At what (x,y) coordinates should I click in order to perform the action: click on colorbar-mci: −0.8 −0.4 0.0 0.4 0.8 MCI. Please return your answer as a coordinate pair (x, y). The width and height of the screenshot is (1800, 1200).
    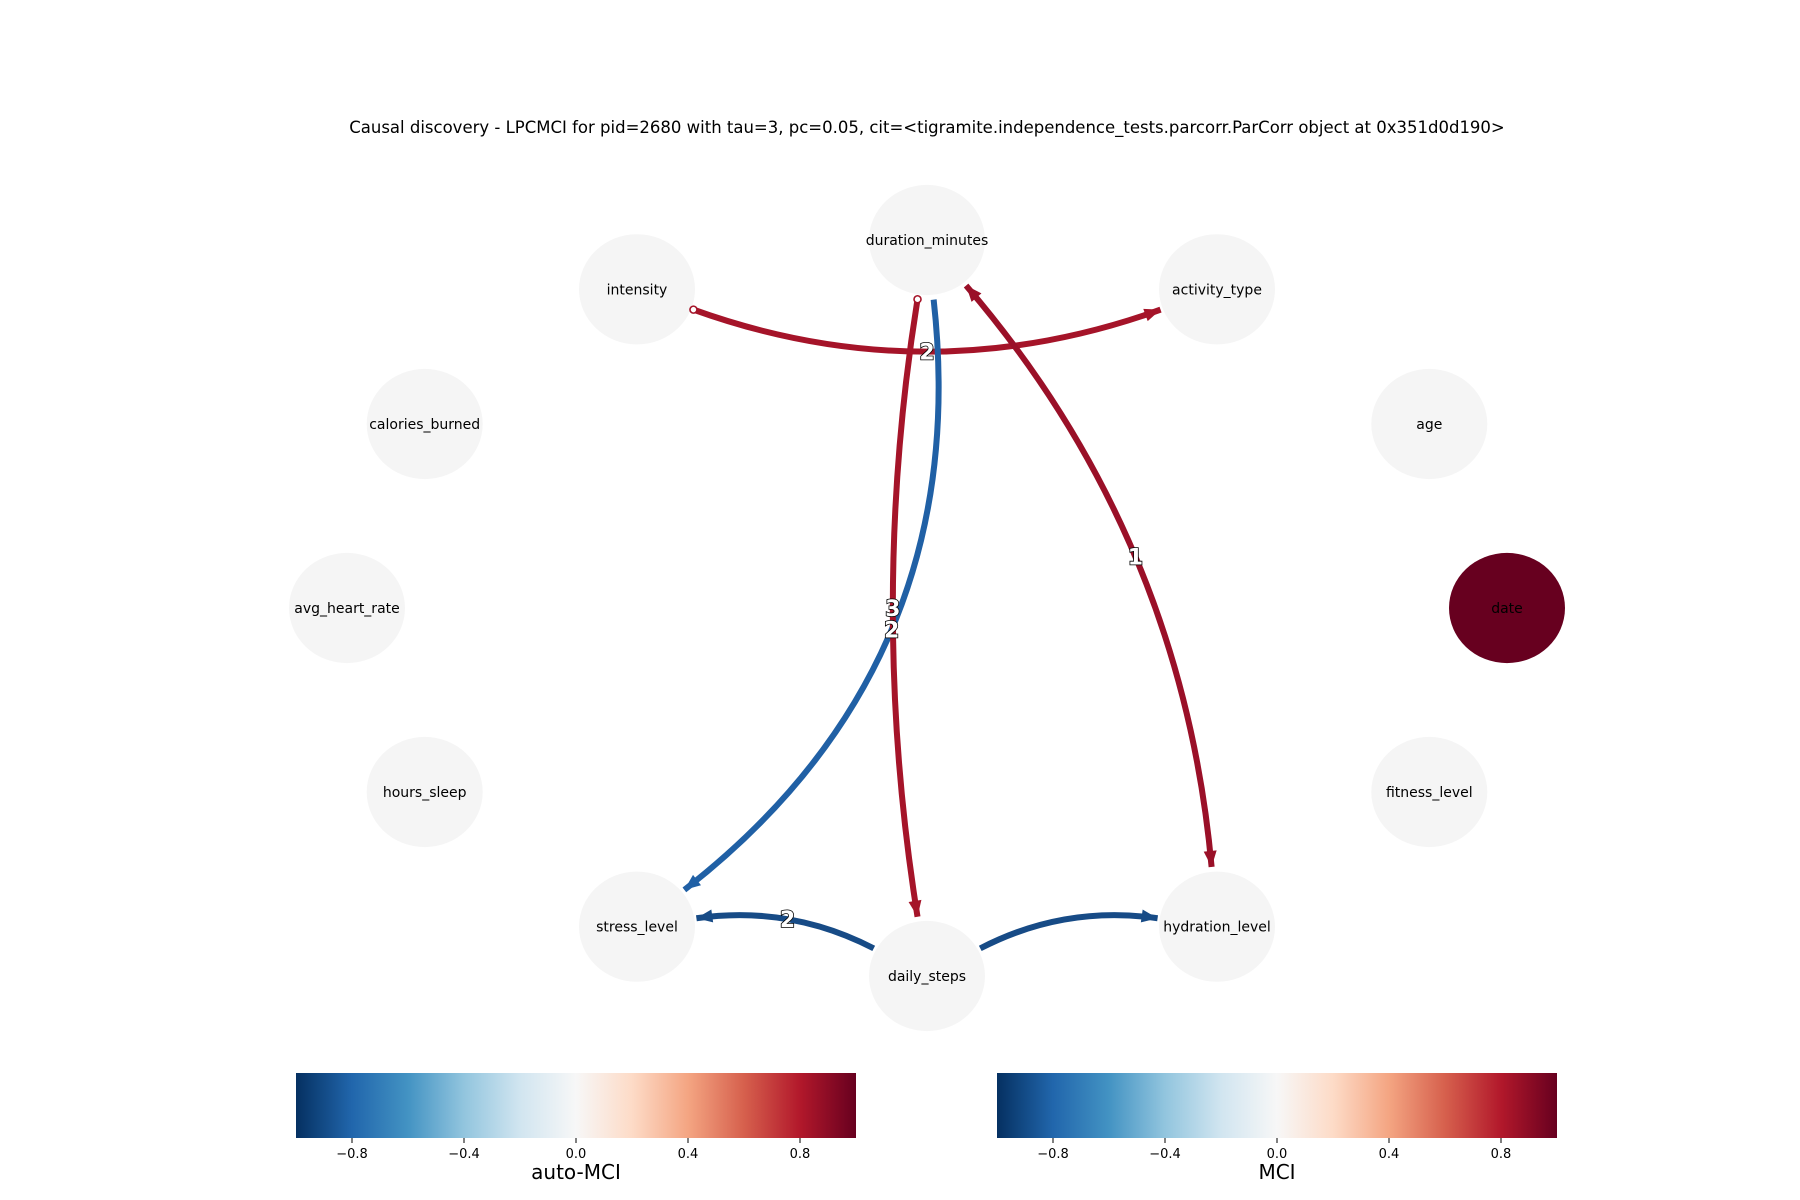
    Looking at the image, I should click on (1277, 1128).